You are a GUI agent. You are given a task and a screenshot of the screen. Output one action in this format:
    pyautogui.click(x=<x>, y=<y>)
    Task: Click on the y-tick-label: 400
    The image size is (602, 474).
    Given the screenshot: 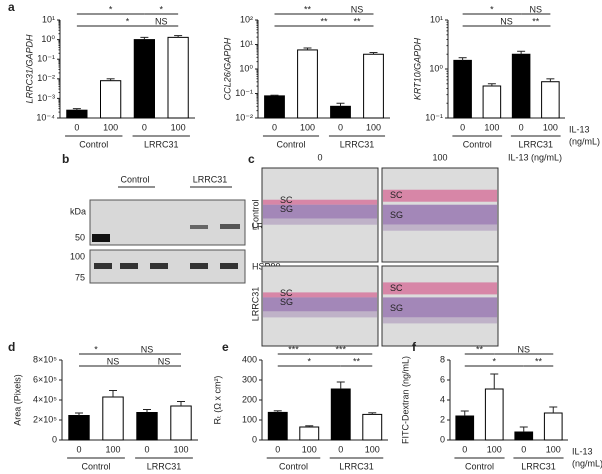 What is the action you would take?
    pyautogui.click(x=249, y=359)
    